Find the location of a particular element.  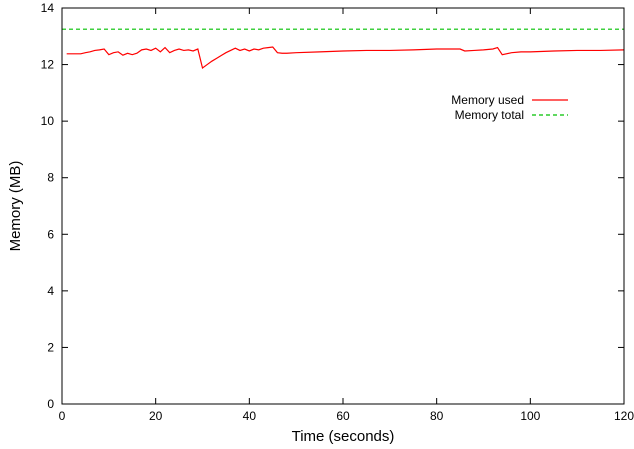

y-tick-label: 4 is located at coordinates (50, 291).